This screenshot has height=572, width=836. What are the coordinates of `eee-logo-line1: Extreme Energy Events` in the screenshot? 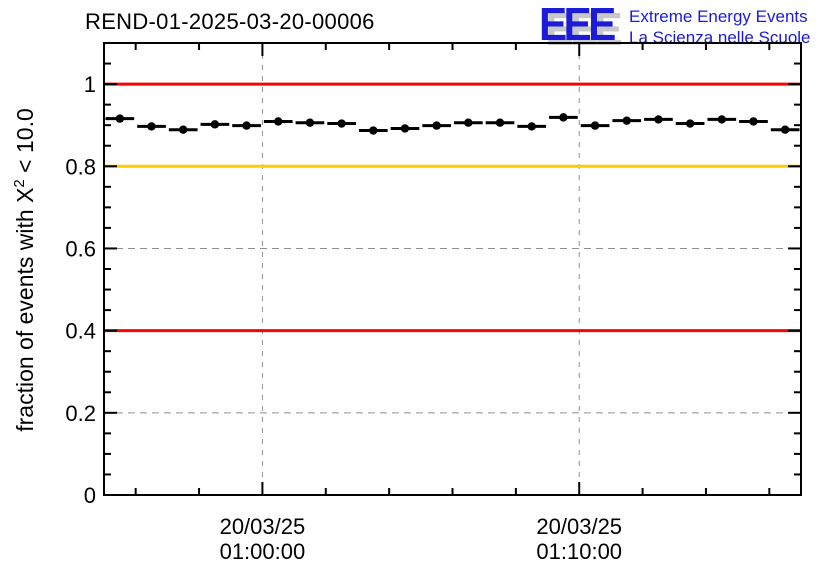 It's located at (718, 16).